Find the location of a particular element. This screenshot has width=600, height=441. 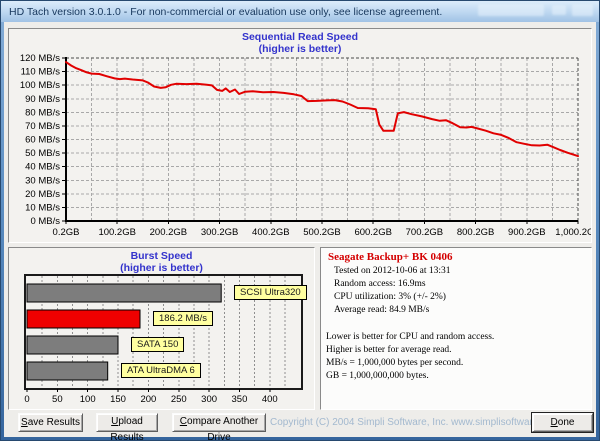

y-tick-label: 50 MB/s is located at coordinates (42, 153).